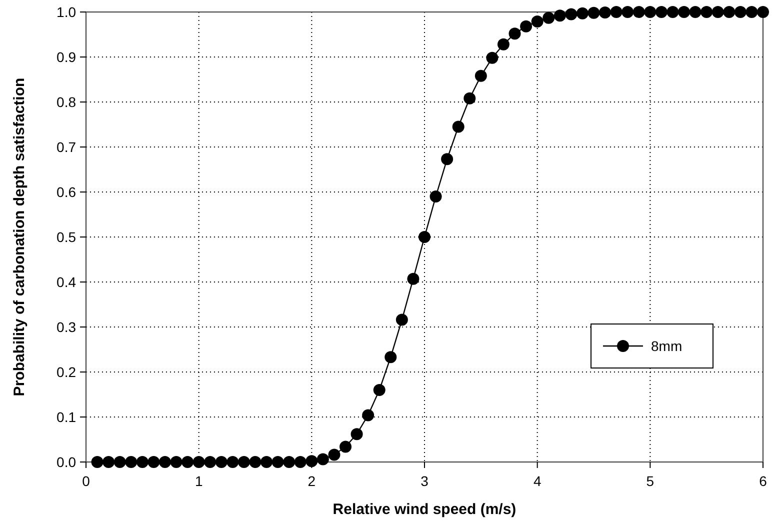 Image resolution: width=773 pixels, height=532 pixels. Describe the element at coordinates (198, 481) in the screenshot. I see `x-tick-label: 1` at that location.